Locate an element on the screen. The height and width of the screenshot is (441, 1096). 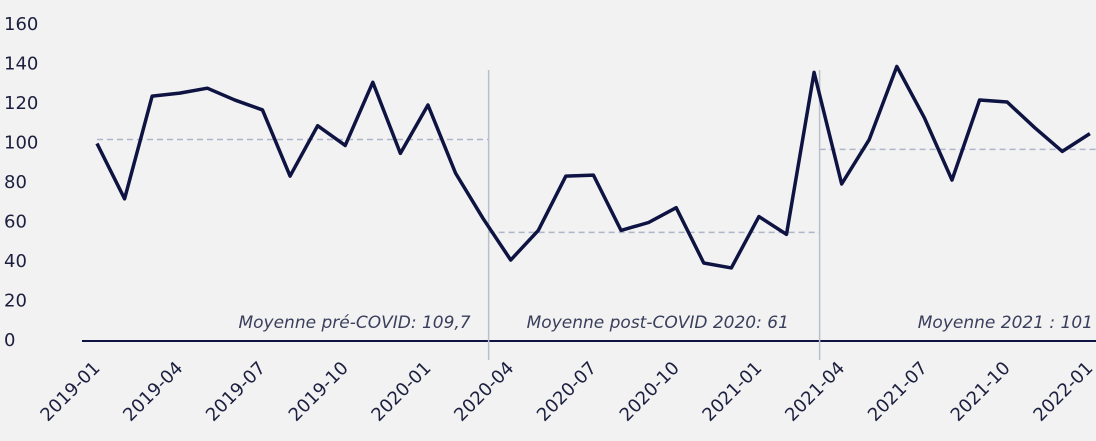
y-tick-label: 60 is located at coordinates (15, 222).